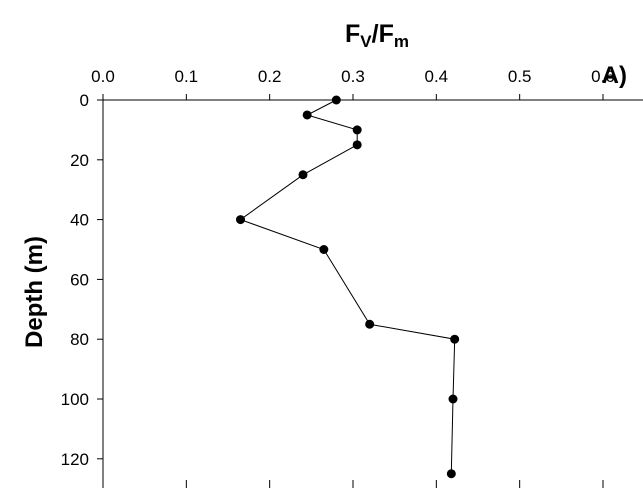 This screenshot has width=643, height=488. Describe the element at coordinates (84, 100) in the screenshot. I see `y-tick-label: 0` at that location.